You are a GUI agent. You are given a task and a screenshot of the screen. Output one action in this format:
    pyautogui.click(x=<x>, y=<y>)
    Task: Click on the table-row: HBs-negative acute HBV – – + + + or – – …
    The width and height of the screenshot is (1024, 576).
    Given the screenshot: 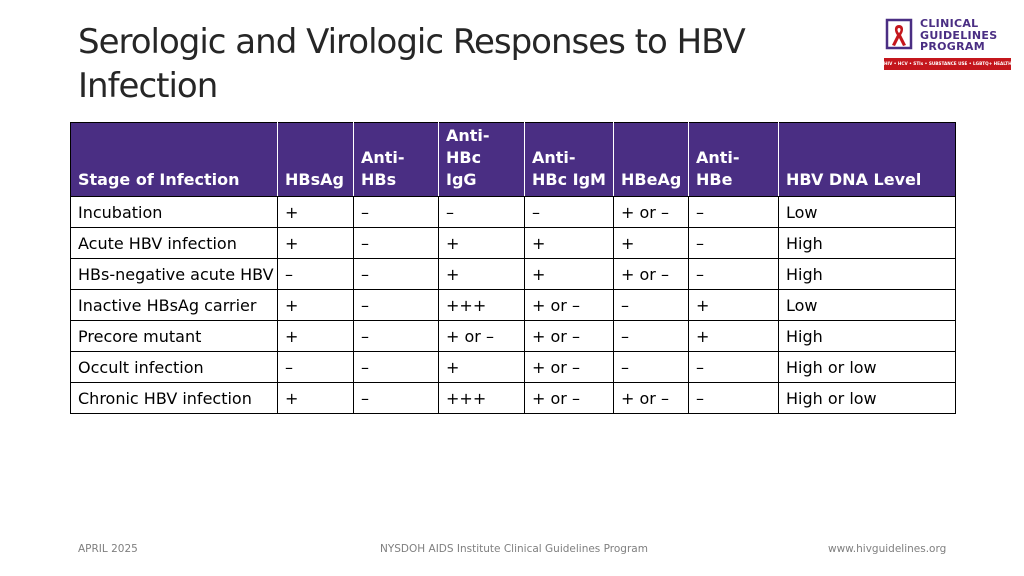 What is the action you would take?
    pyautogui.click(x=513, y=274)
    